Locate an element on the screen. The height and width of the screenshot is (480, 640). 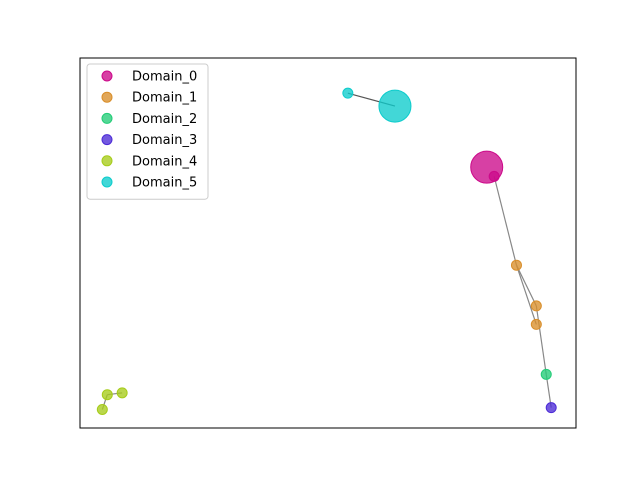
legend-label-domain-4: Domain_4 is located at coordinates (164, 161).